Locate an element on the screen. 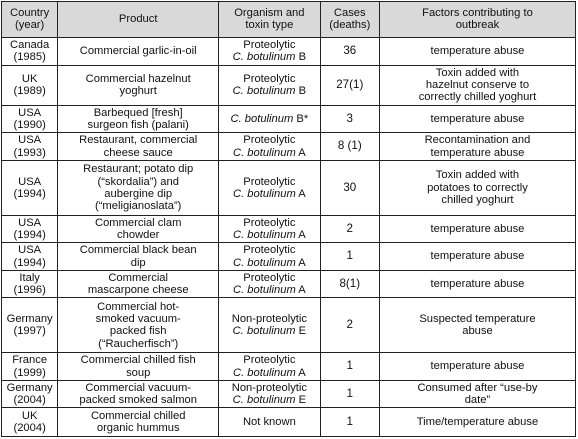 The width and height of the screenshot is (578, 439). cell-product: Commercial black bean dip is located at coordinates (138, 256).